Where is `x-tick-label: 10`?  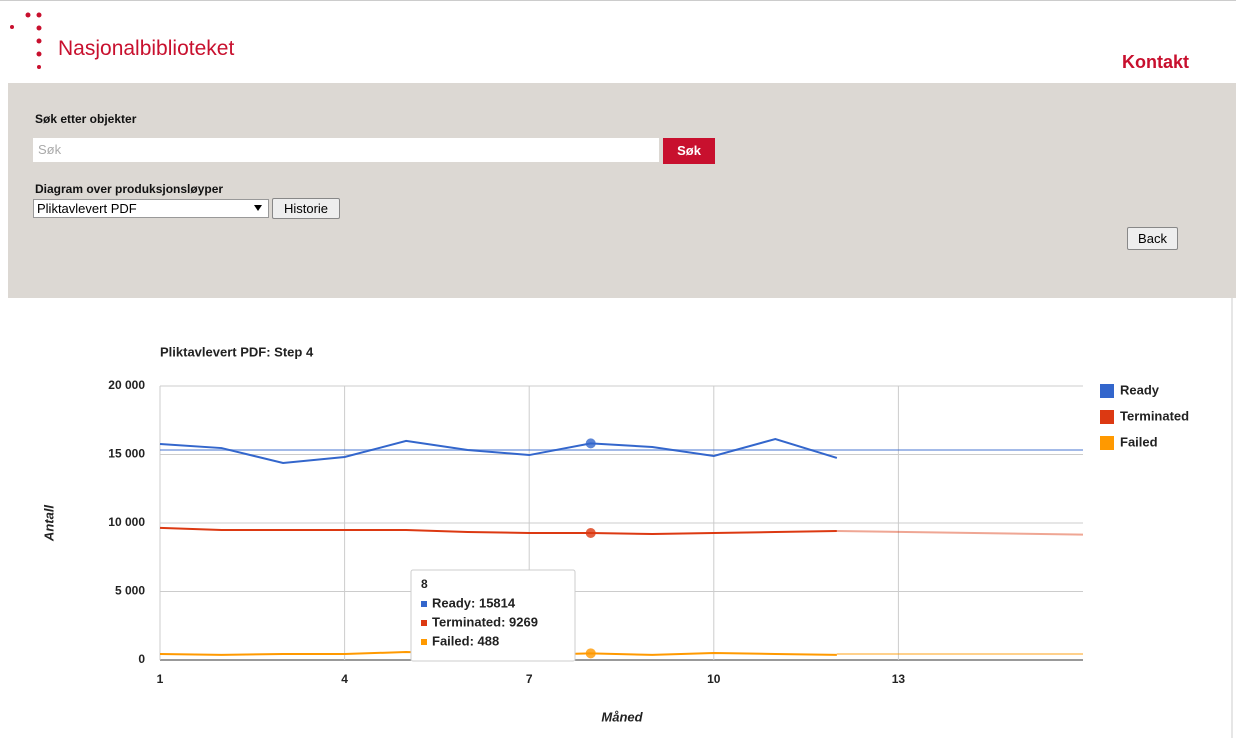
x-tick-label: 10 is located at coordinates (714, 679).